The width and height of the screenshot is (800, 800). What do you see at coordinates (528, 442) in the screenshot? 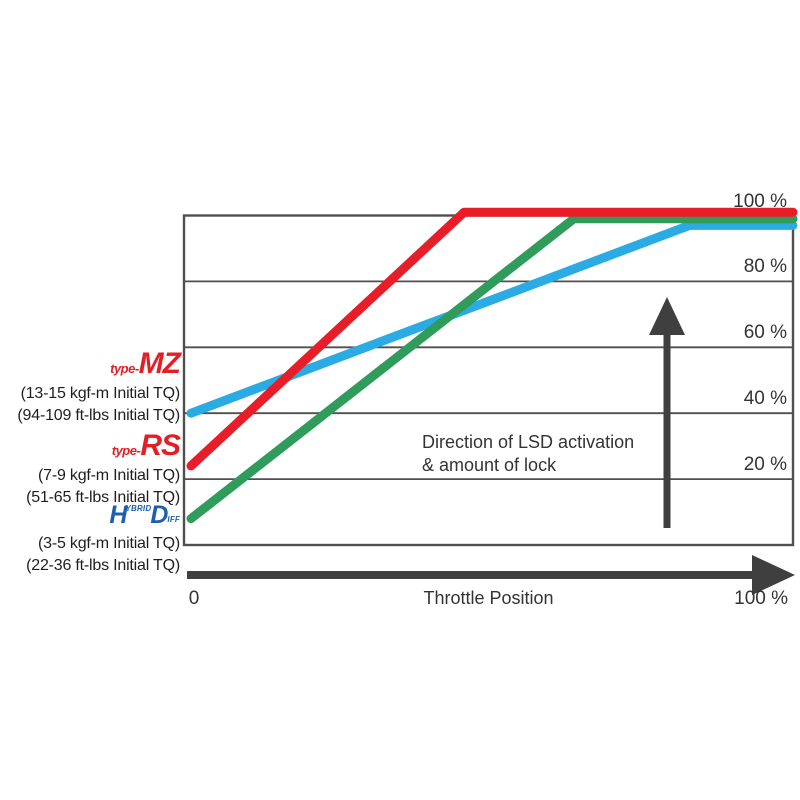
I see `direction-annotation-line1: Direction of LSD activation` at bounding box center [528, 442].